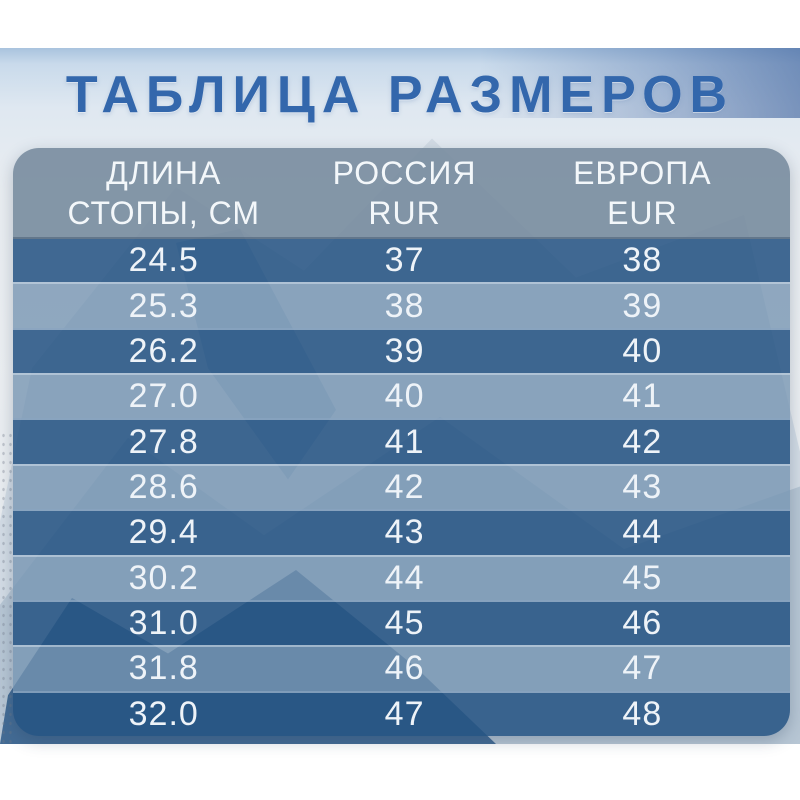 The image size is (800, 800). I want to click on cell-eur: 43, so click(642, 486).